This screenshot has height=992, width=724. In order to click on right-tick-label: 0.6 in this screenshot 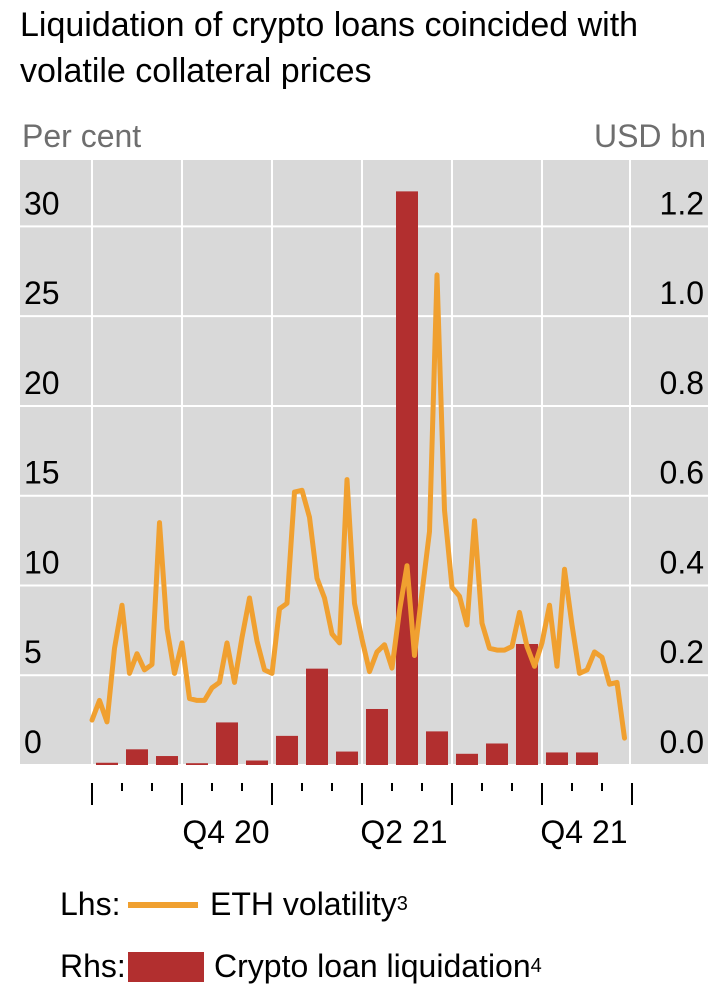, I will do `click(682, 473)`.